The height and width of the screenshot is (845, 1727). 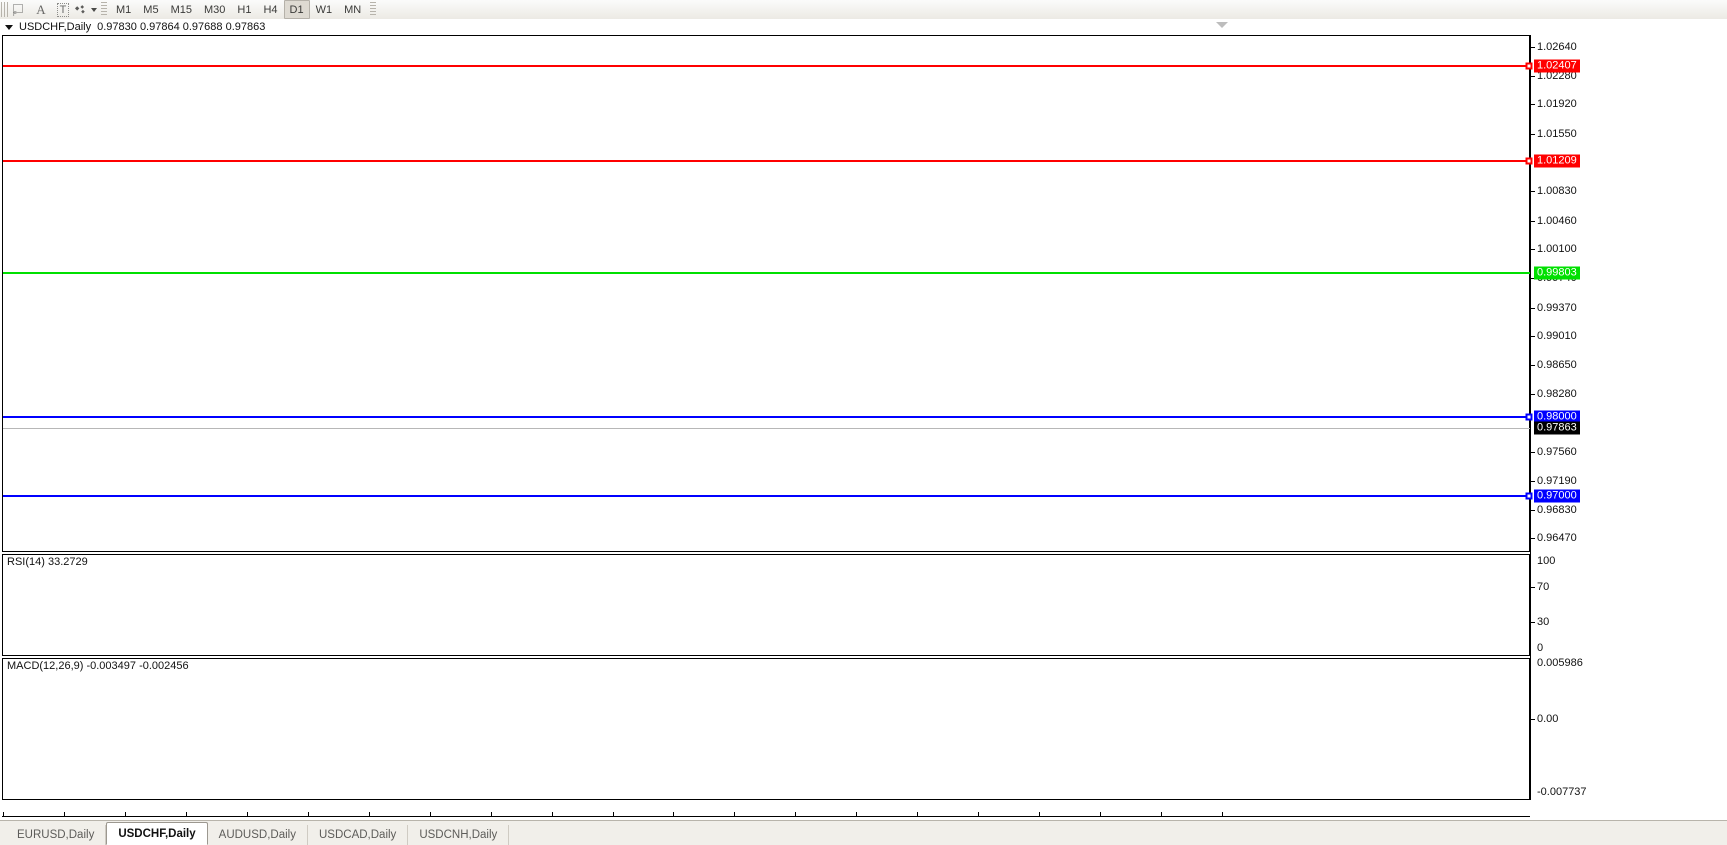 I want to click on tab-usdcnh: USDCNH,Daily, so click(x=459, y=835).